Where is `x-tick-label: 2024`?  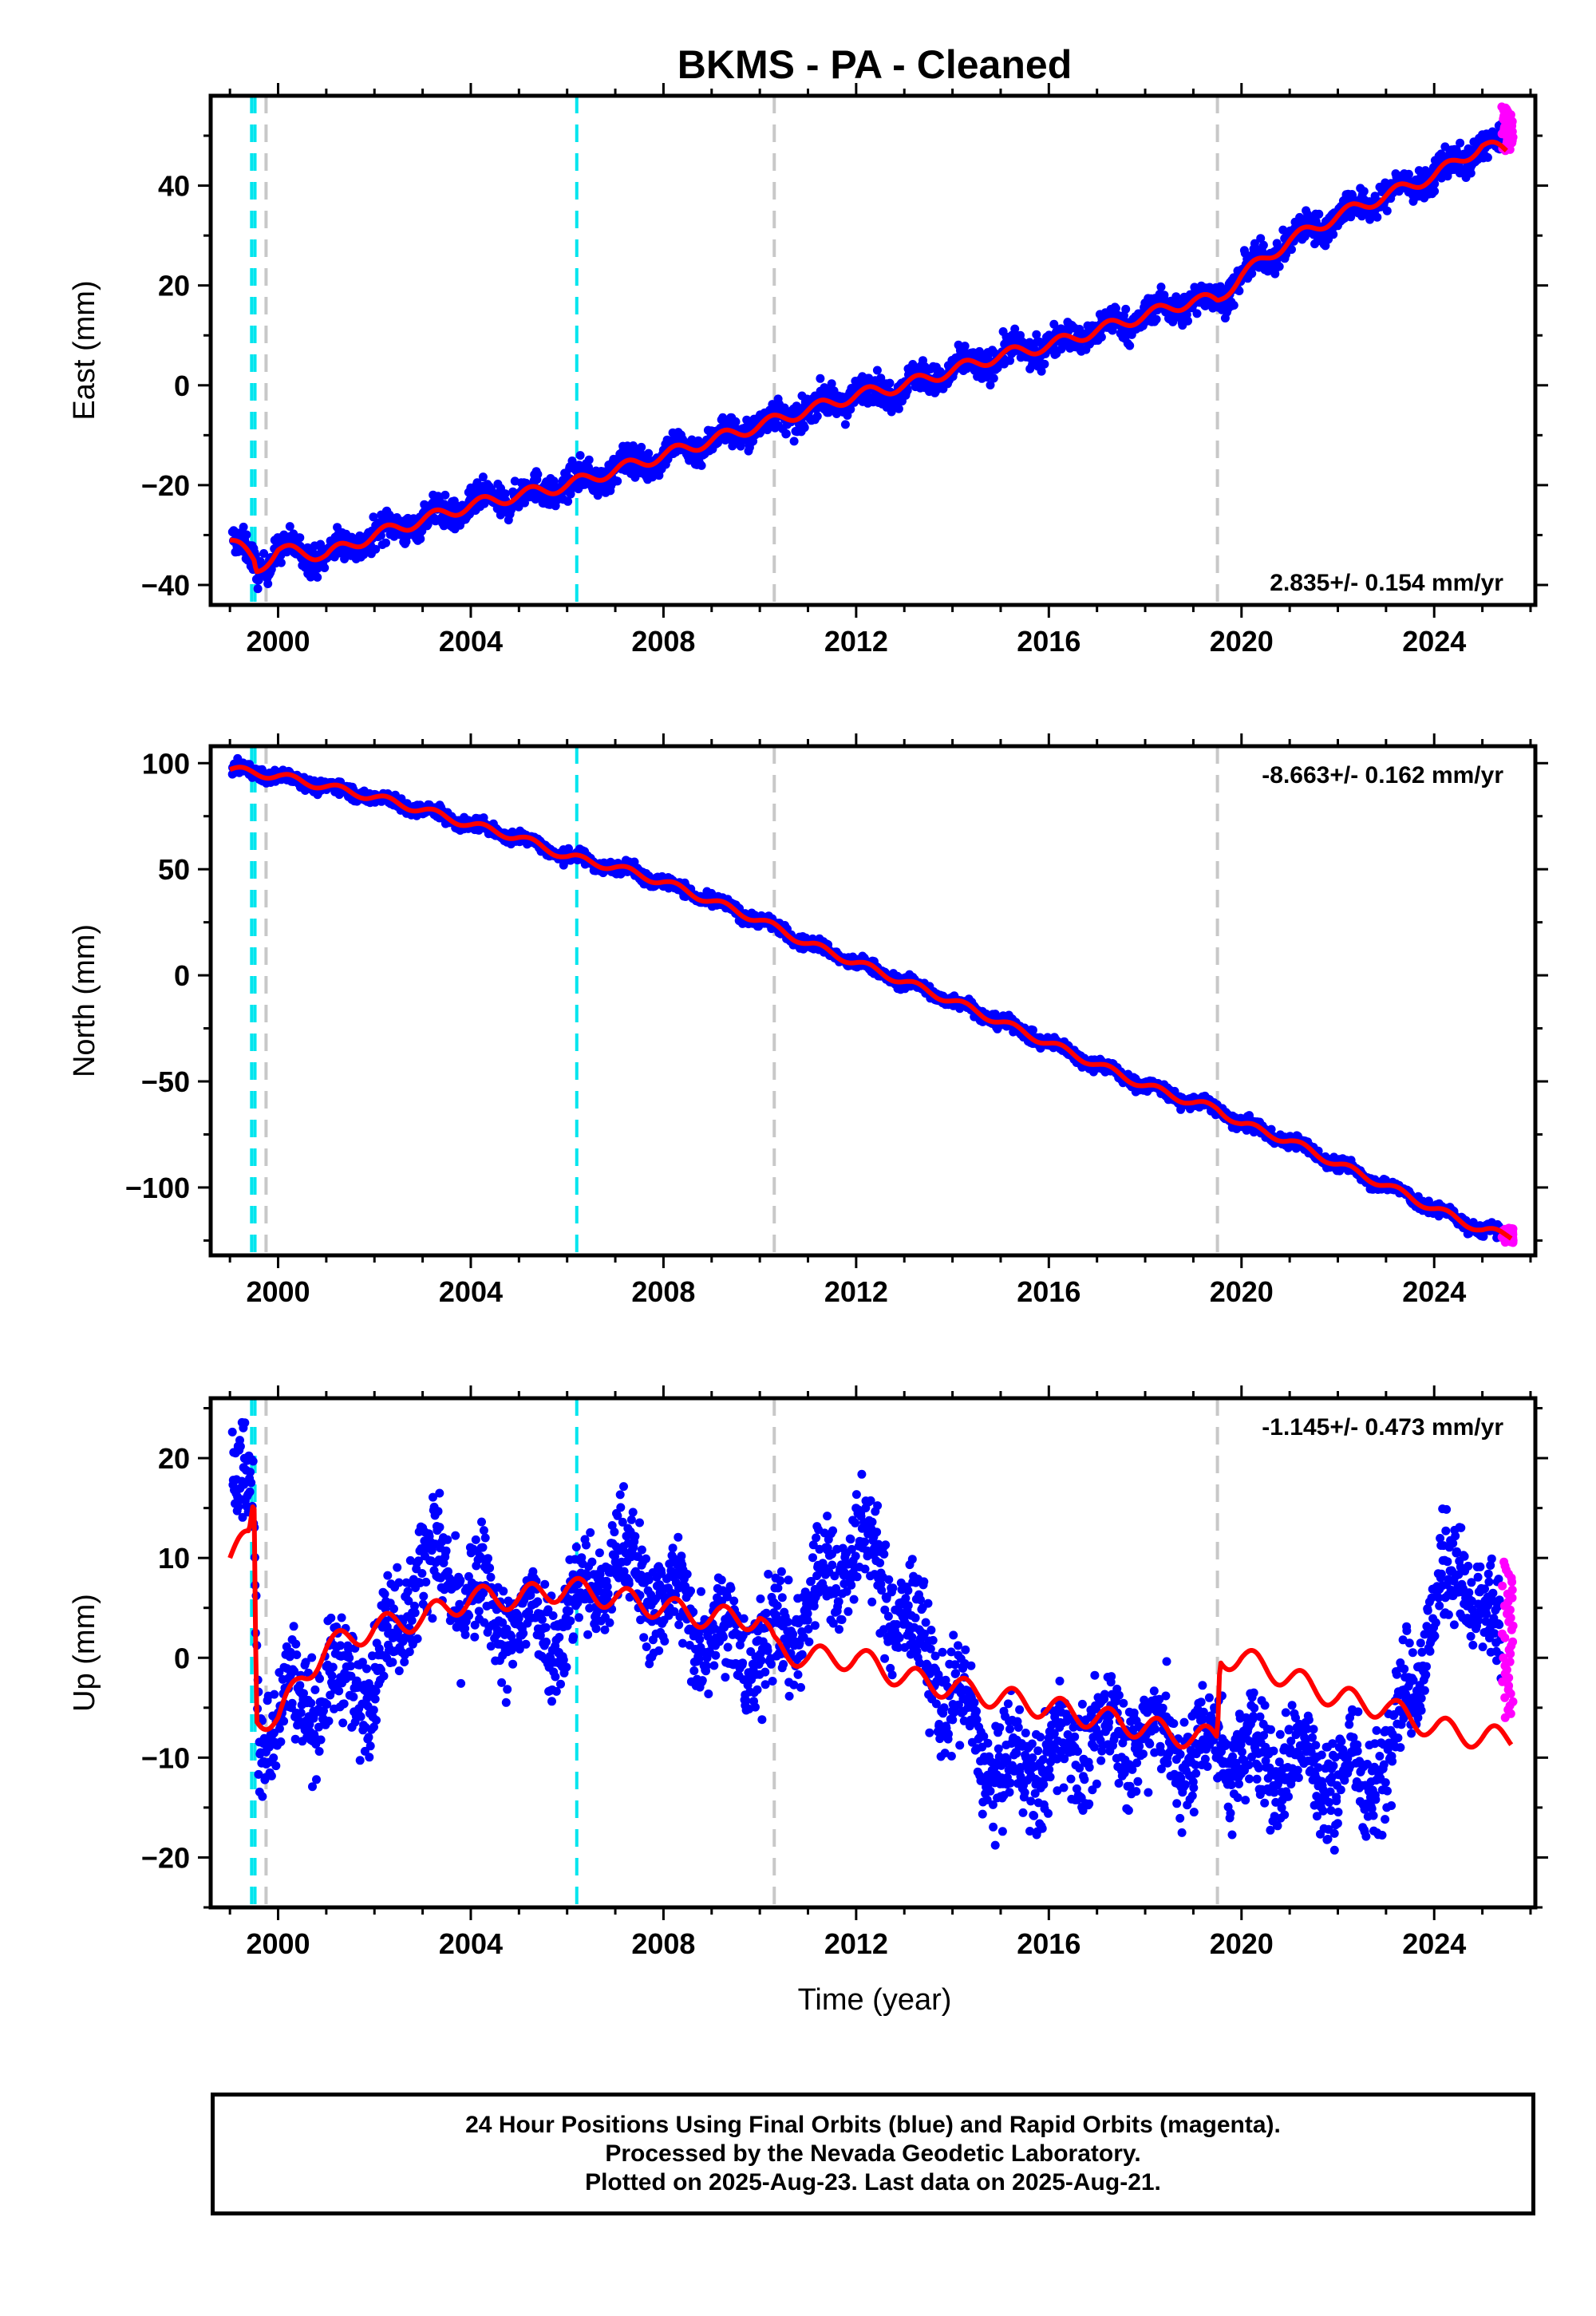 x-tick-label: 2024 is located at coordinates (1434, 641).